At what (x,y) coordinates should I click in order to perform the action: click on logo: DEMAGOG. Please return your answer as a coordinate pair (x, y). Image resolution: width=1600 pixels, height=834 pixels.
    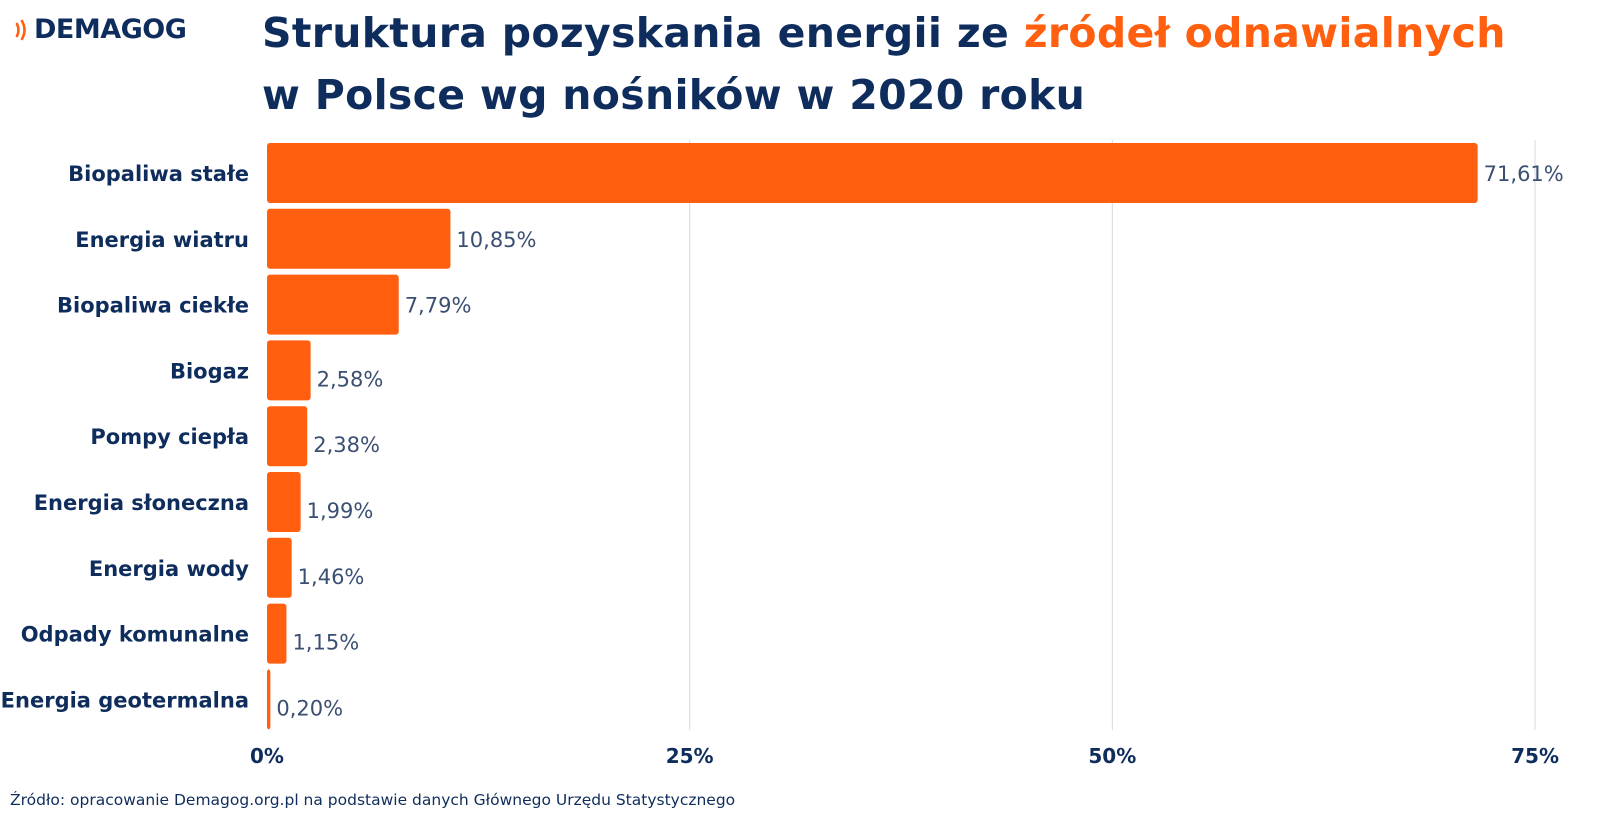
    Looking at the image, I should click on (101, 29).